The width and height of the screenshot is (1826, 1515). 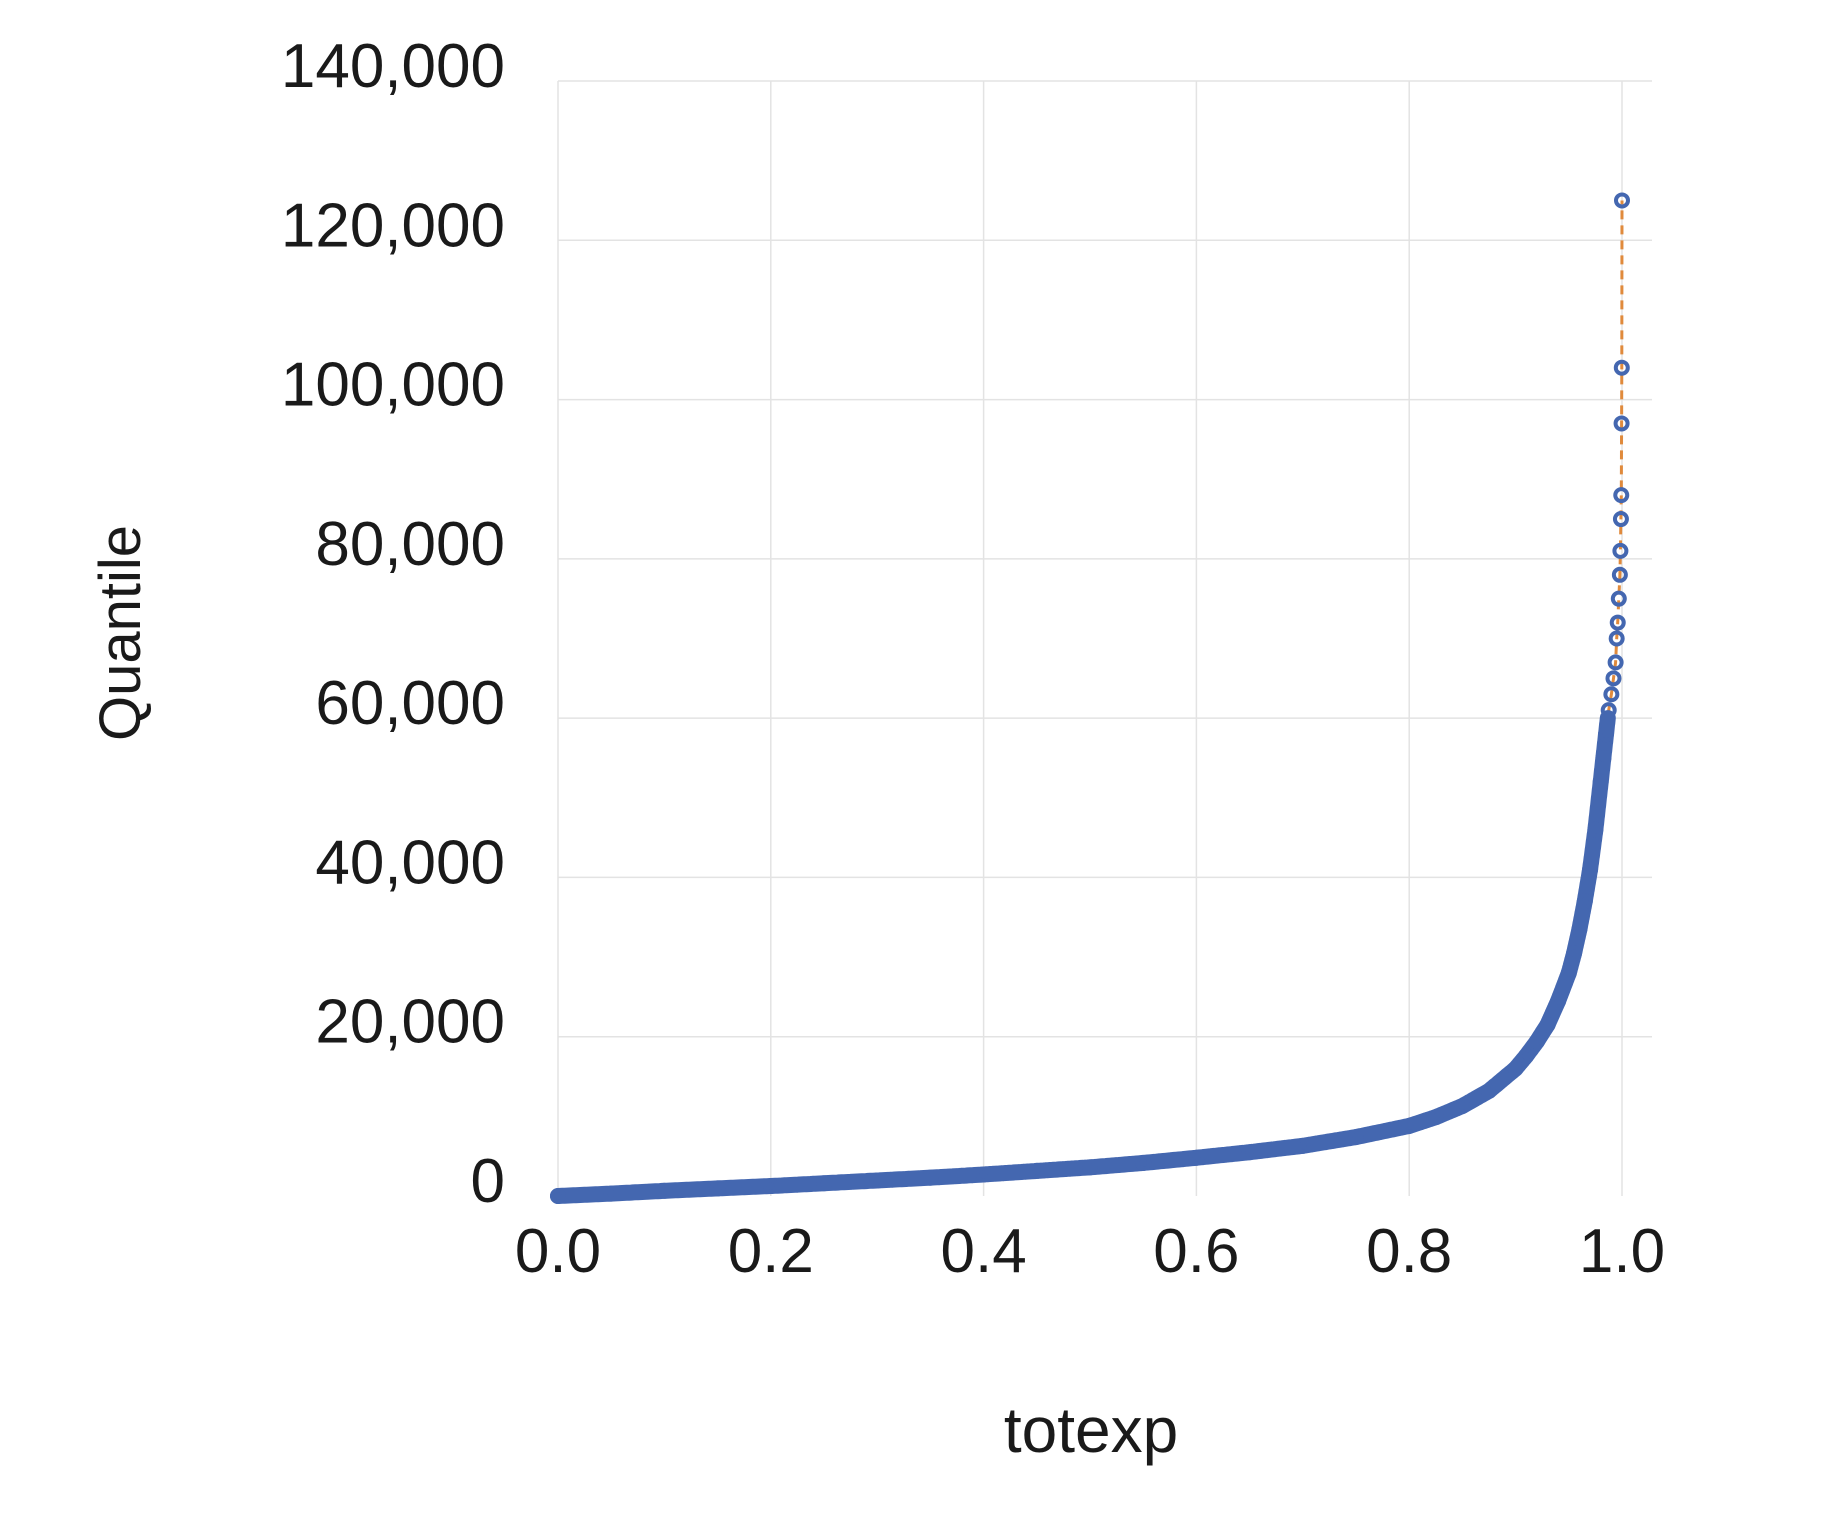 I want to click on y-tick-label: 120,000, so click(x=393, y=225).